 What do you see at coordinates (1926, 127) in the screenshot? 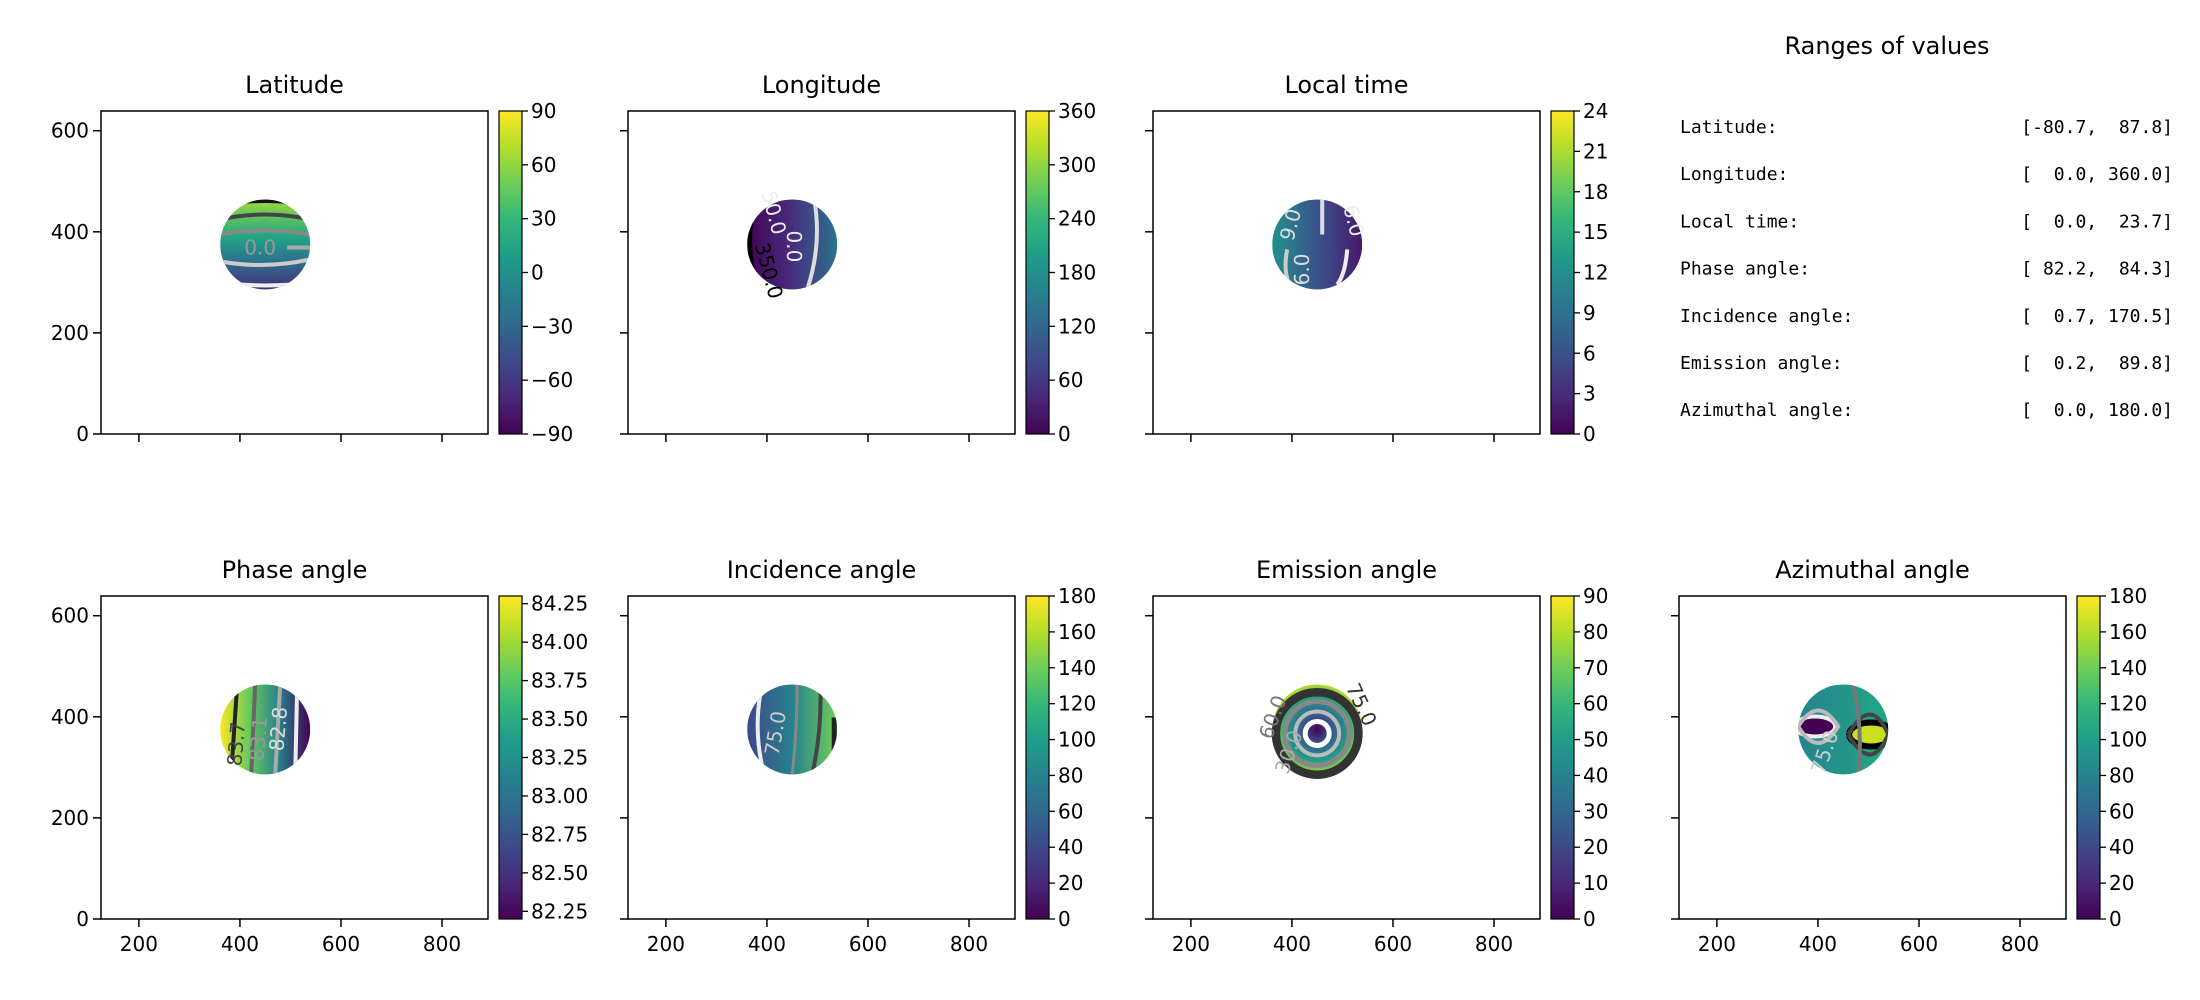
I see `range-row: Latitude: [-80.7, 87.8]` at bounding box center [1926, 127].